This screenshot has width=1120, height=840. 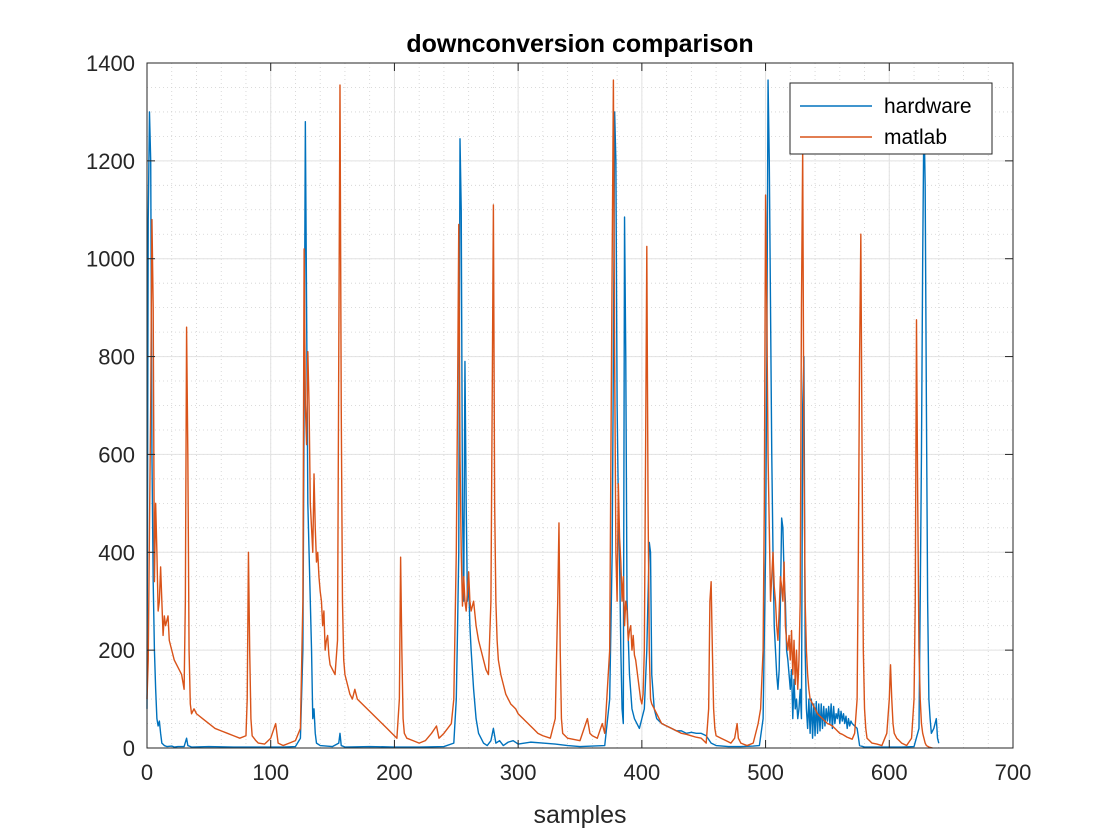 What do you see at coordinates (270, 772) in the screenshot?
I see `x-tick-label: 100` at bounding box center [270, 772].